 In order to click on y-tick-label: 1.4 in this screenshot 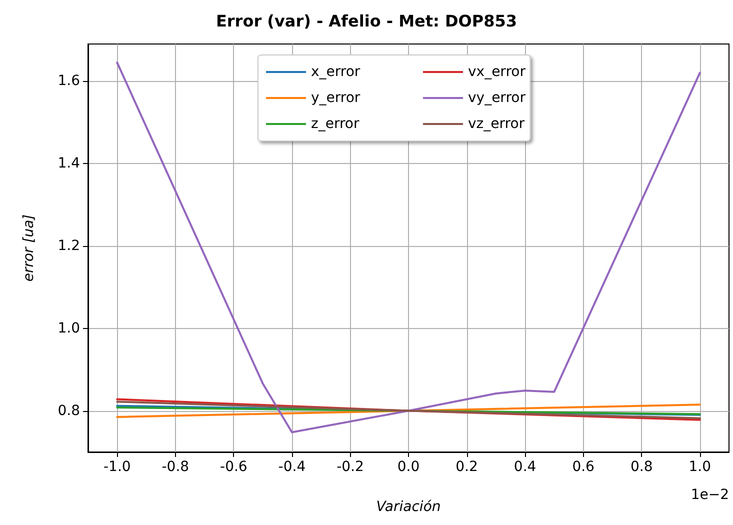, I will do `click(69, 164)`.